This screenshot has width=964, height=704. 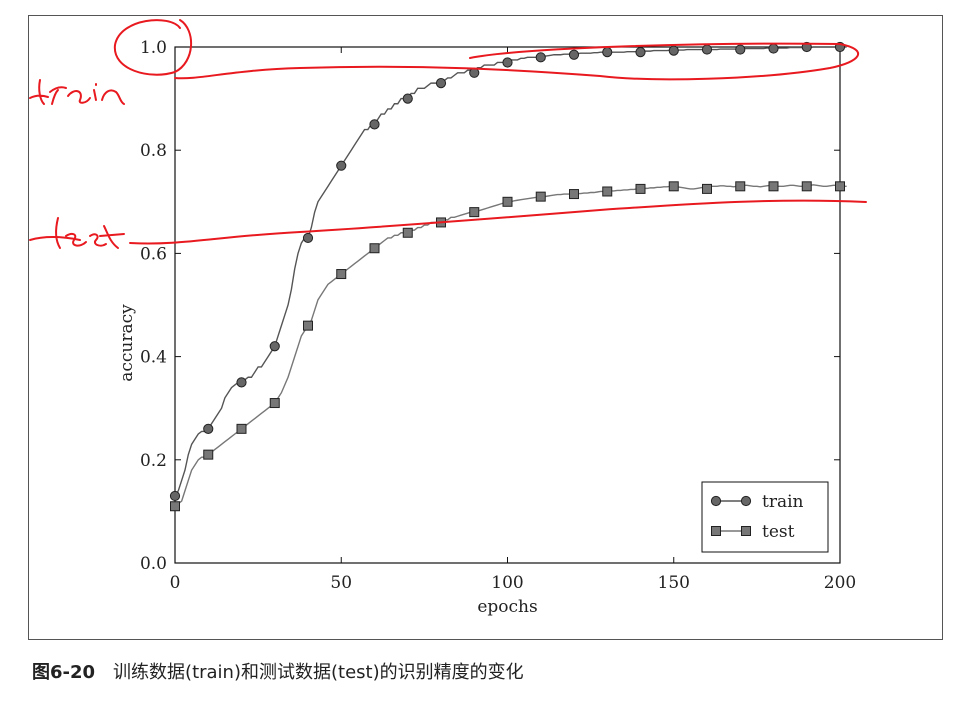 I want to click on y-tick-label: 0.8, so click(x=153, y=151).